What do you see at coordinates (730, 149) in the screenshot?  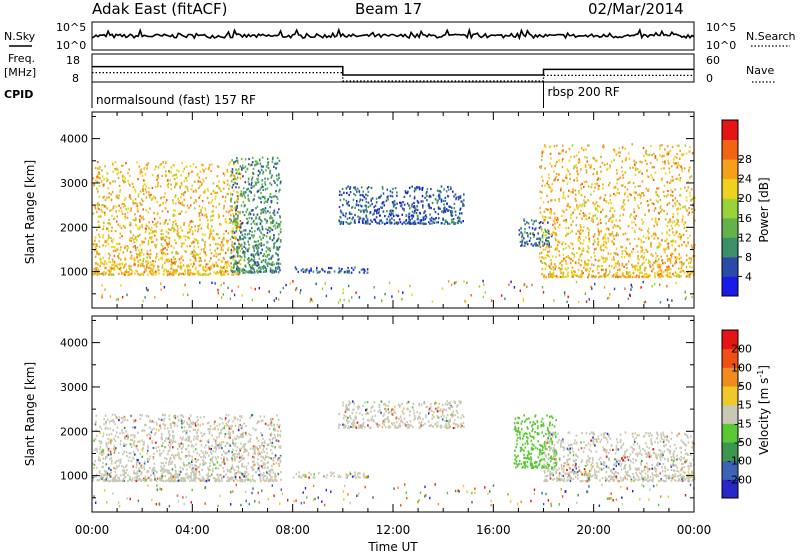 I see `colorbar-swatch` at bounding box center [730, 149].